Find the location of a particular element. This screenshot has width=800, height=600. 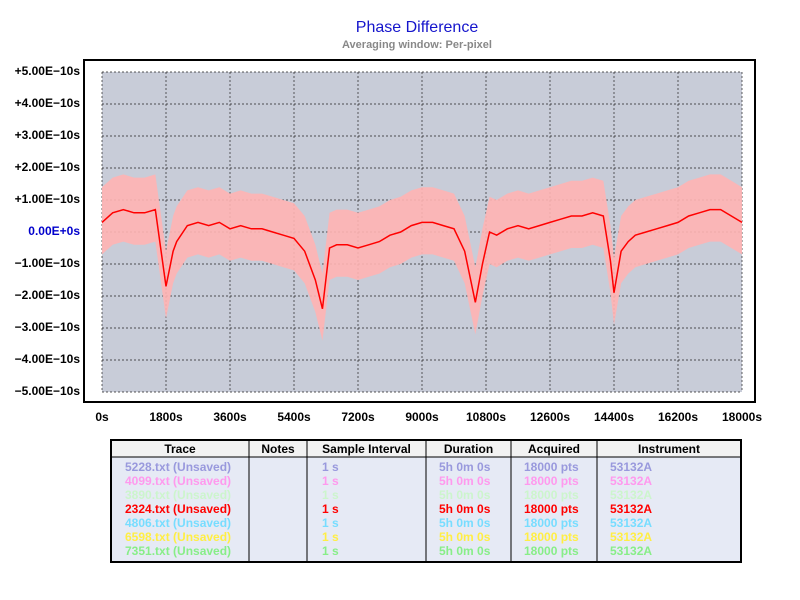

chart-subtitle: Averaging window: Per-pixel is located at coordinates (417, 45).